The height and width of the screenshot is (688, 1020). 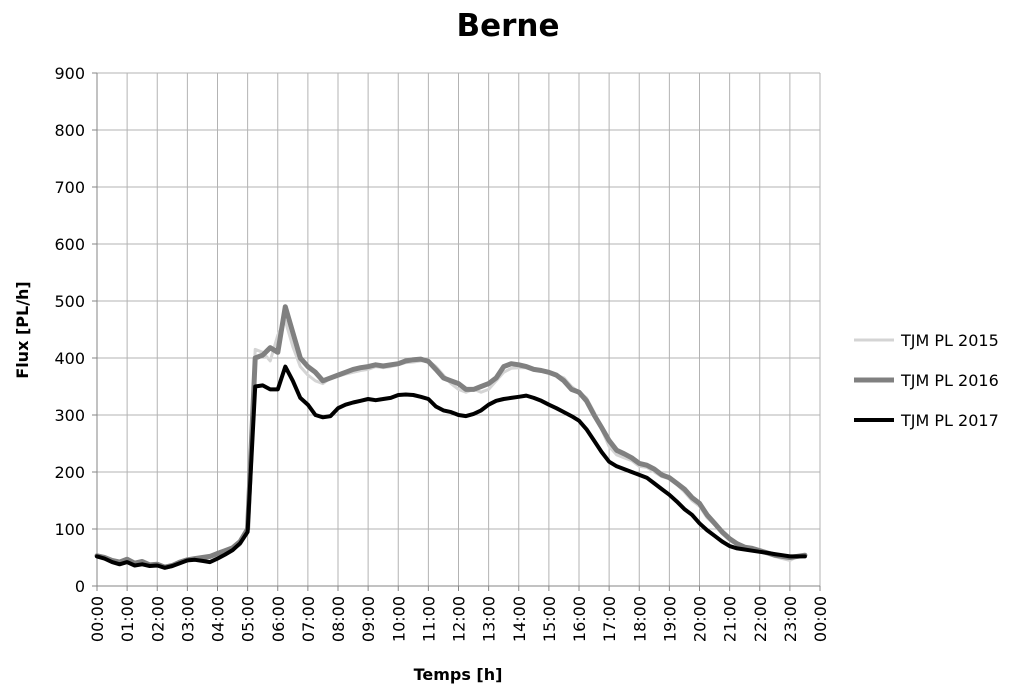 What do you see at coordinates (458, 674) in the screenshot?
I see `x-axis-title: Temps [h]` at bounding box center [458, 674].